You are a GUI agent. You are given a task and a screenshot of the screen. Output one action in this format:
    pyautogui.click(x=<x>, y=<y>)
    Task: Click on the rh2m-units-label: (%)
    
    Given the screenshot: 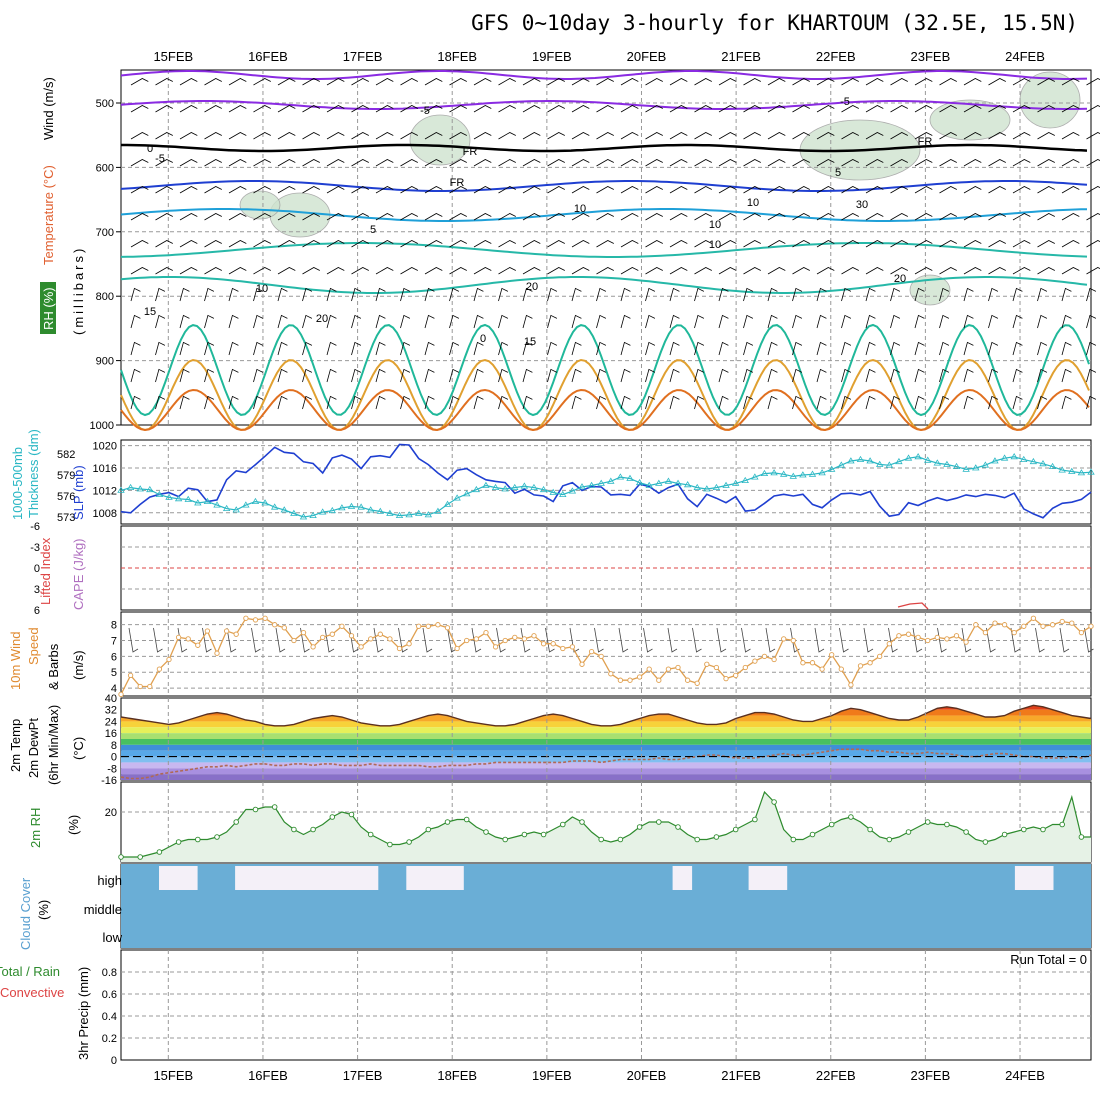 What is the action you would take?
    pyautogui.click(x=73, y=825)
    